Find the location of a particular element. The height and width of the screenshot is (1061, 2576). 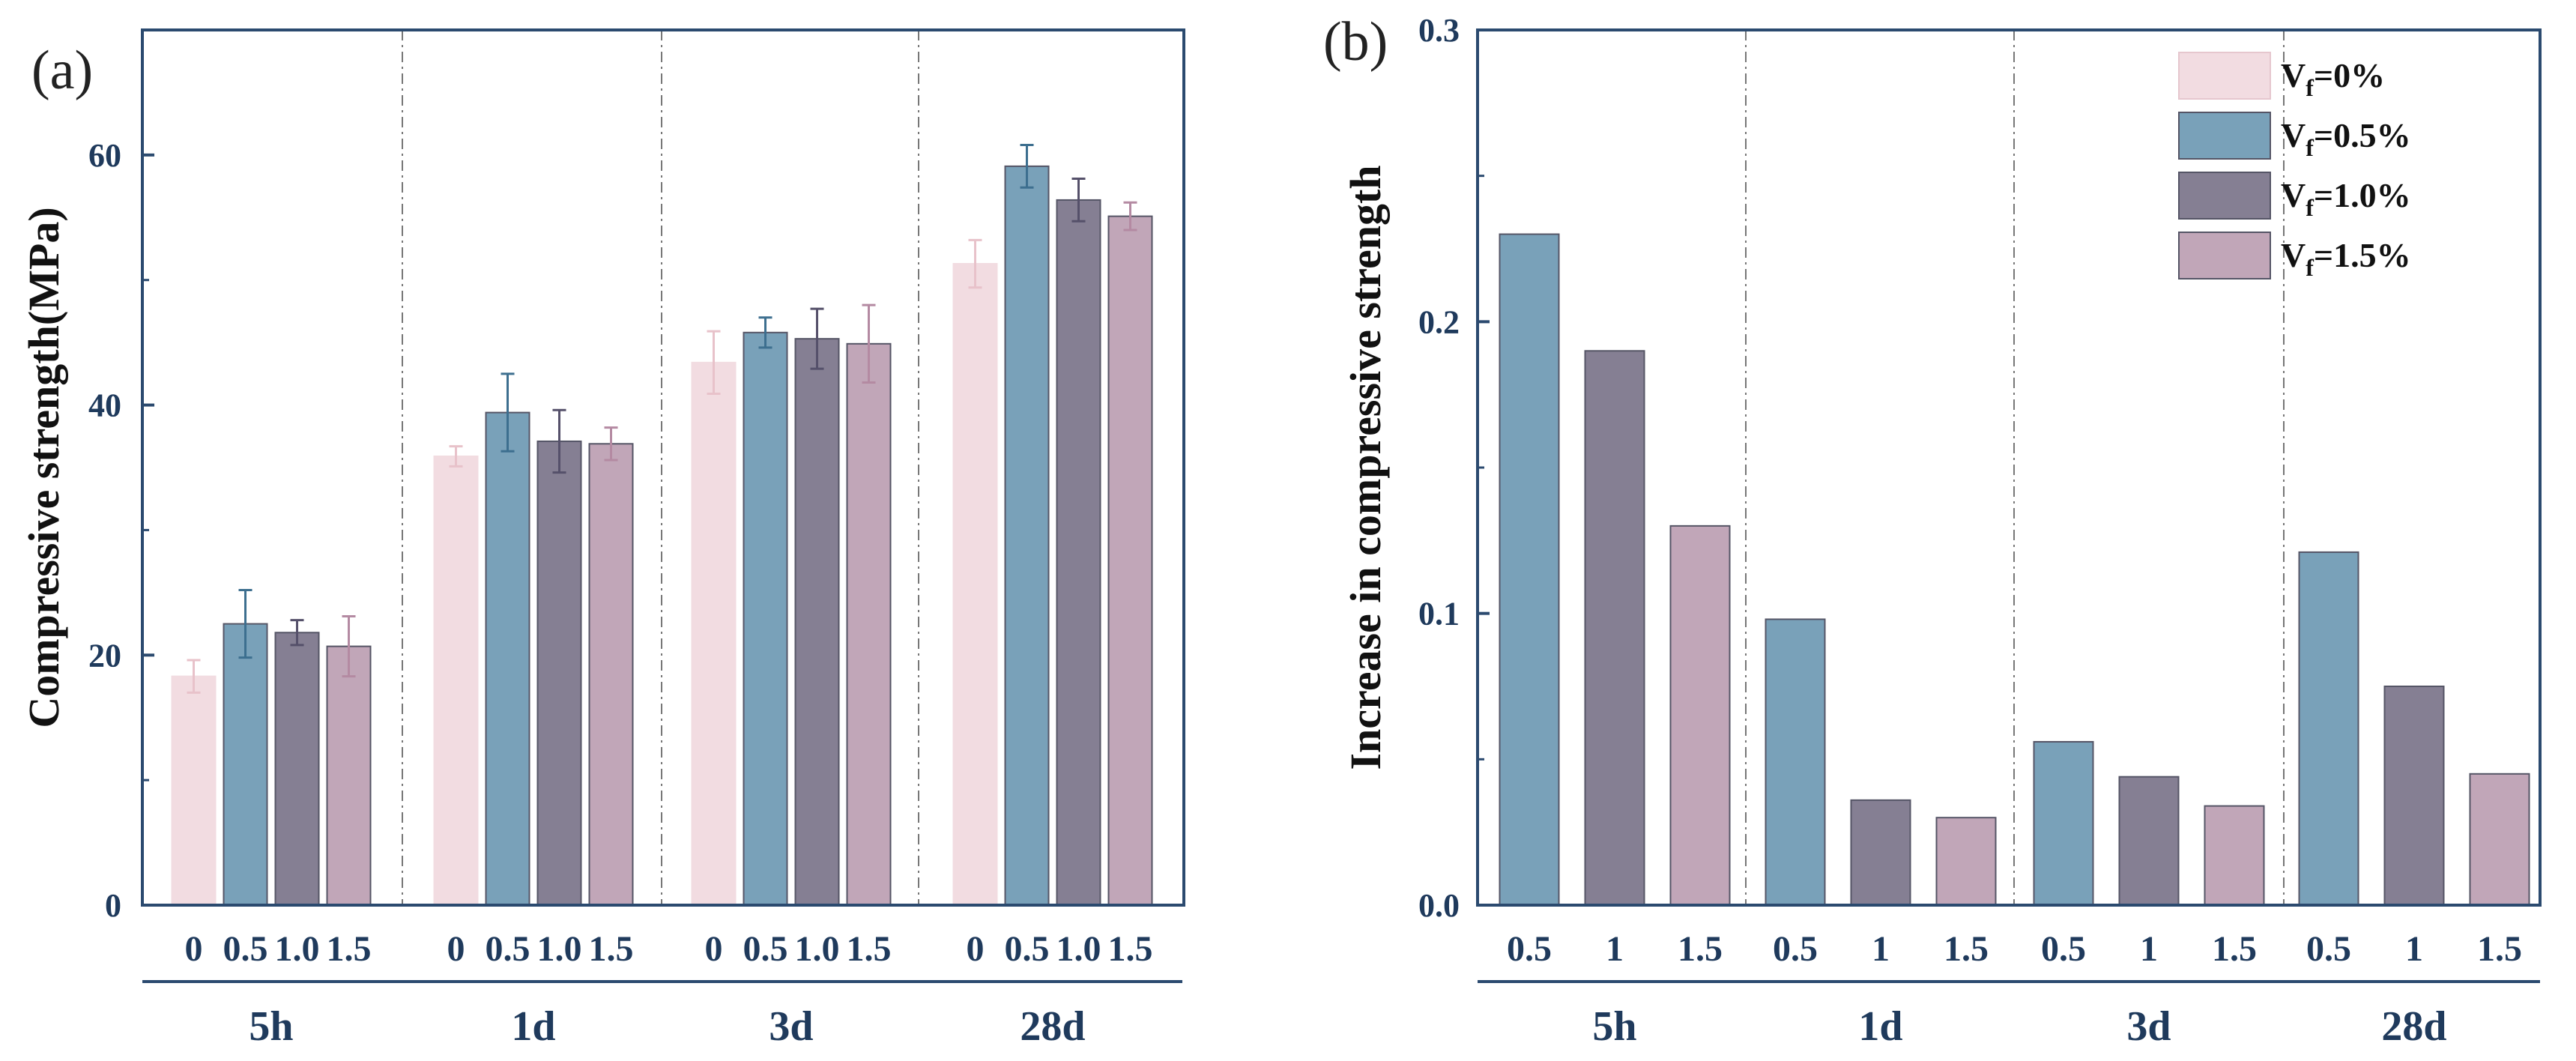

y-tick-label: 60 is located at coordinates (104, 155).